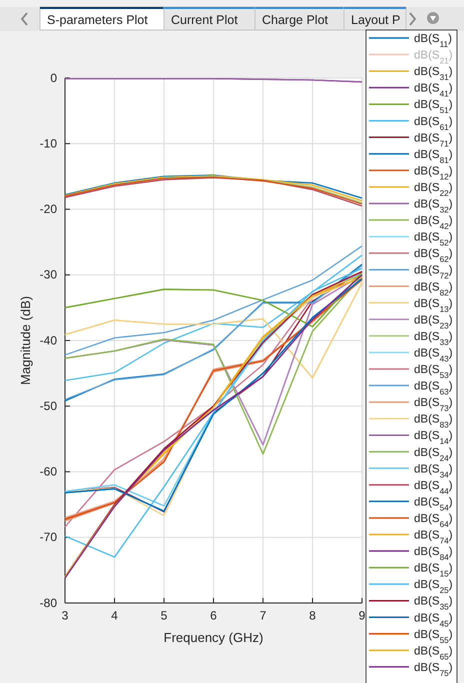 The height and width of the screenshot is (683, 464). Describe the element at coordinates (433, 156) in the screenshot. I see `legend-label: dB(S$_{81}$)` at that location.